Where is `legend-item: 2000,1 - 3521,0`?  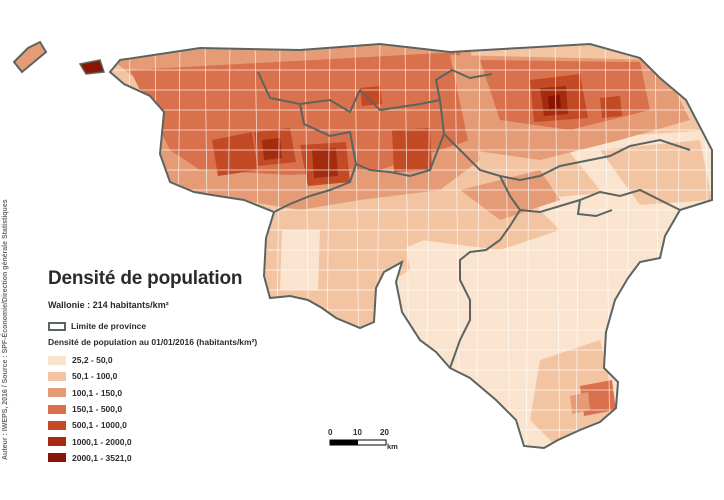
legend-item: 2000,1 - 3521,0 is located at coordinates (90, 458).